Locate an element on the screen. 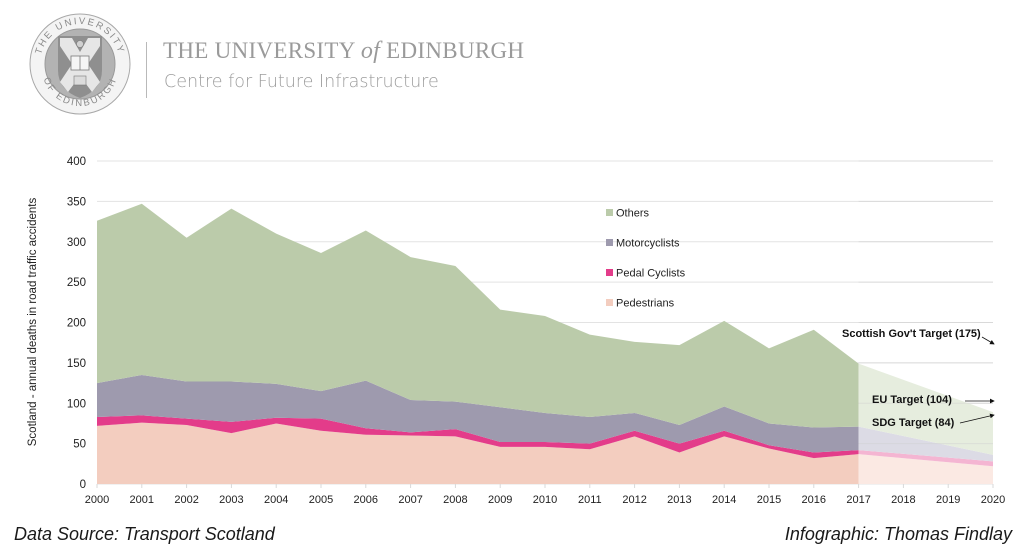 The width and height of the screenshot is (1024, 556). x-tick-label: 2017 is located at coordinates (858, 500).